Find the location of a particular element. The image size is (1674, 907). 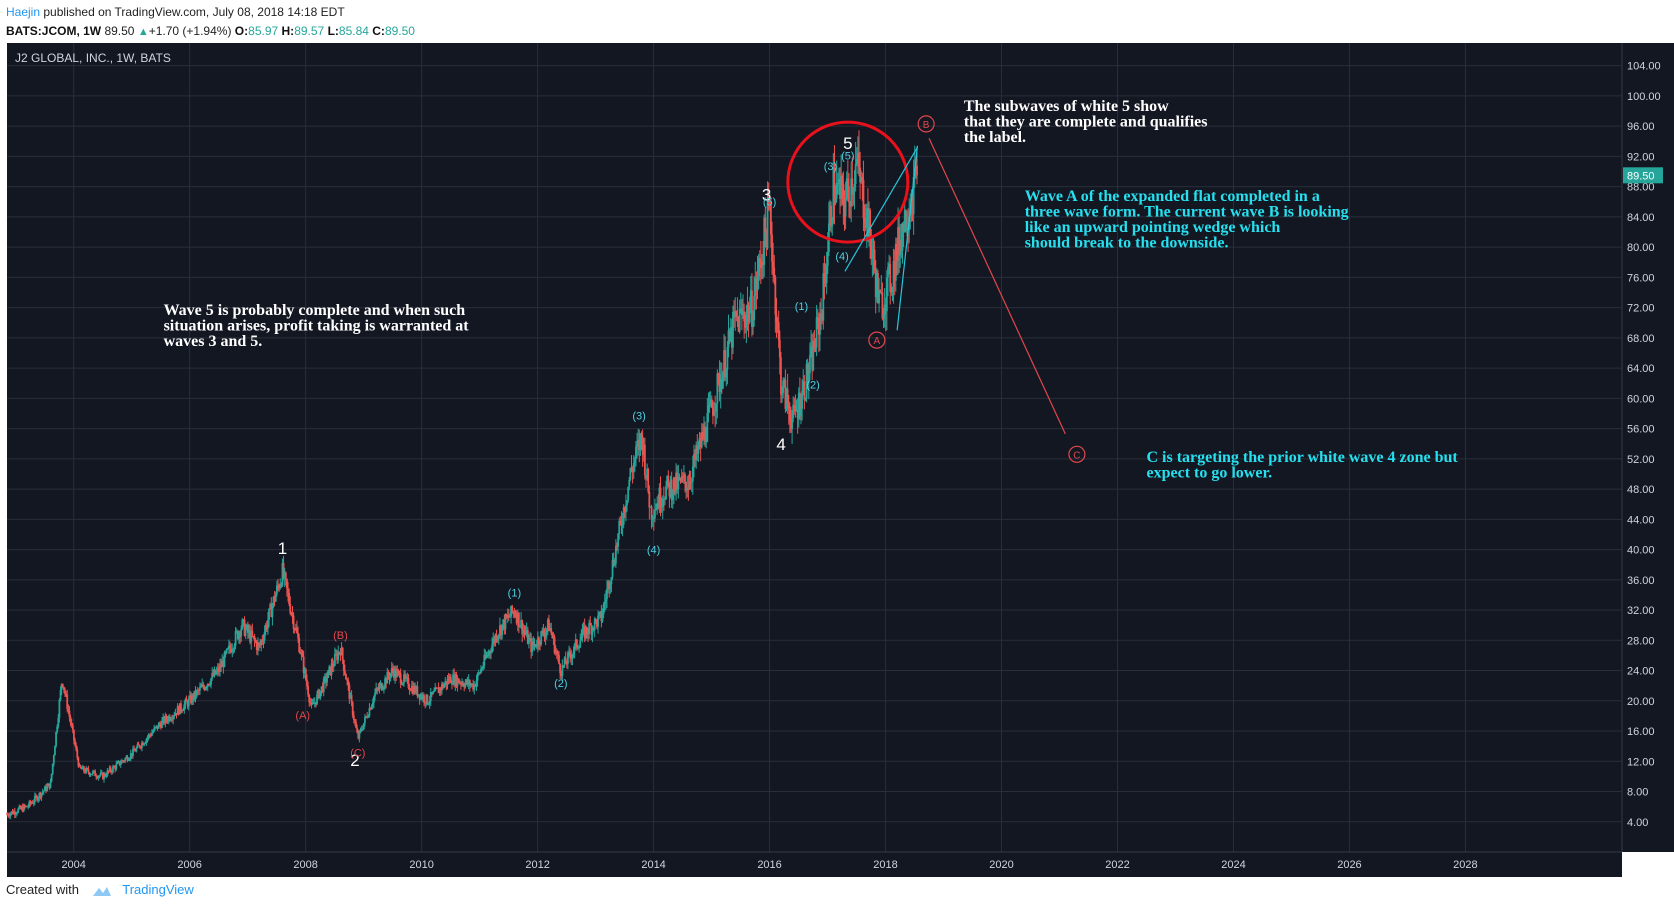

high-label: H: is located at coordinates (288, 31).